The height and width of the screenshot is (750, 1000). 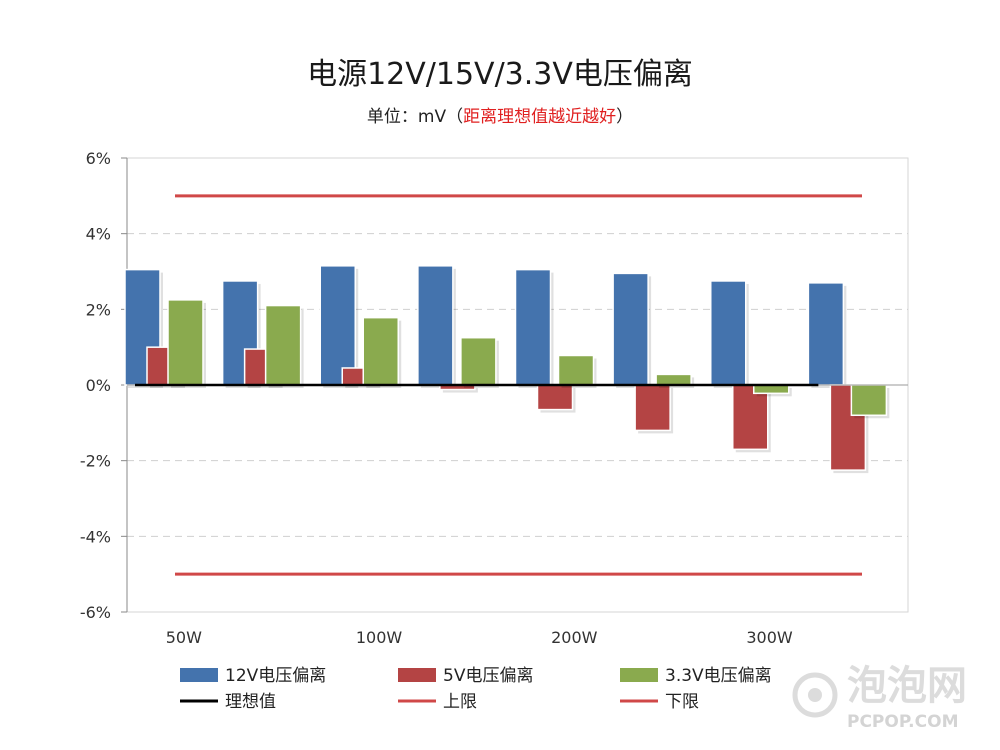 I want to click on legend-label: 下限, so click(x=682, y=702).